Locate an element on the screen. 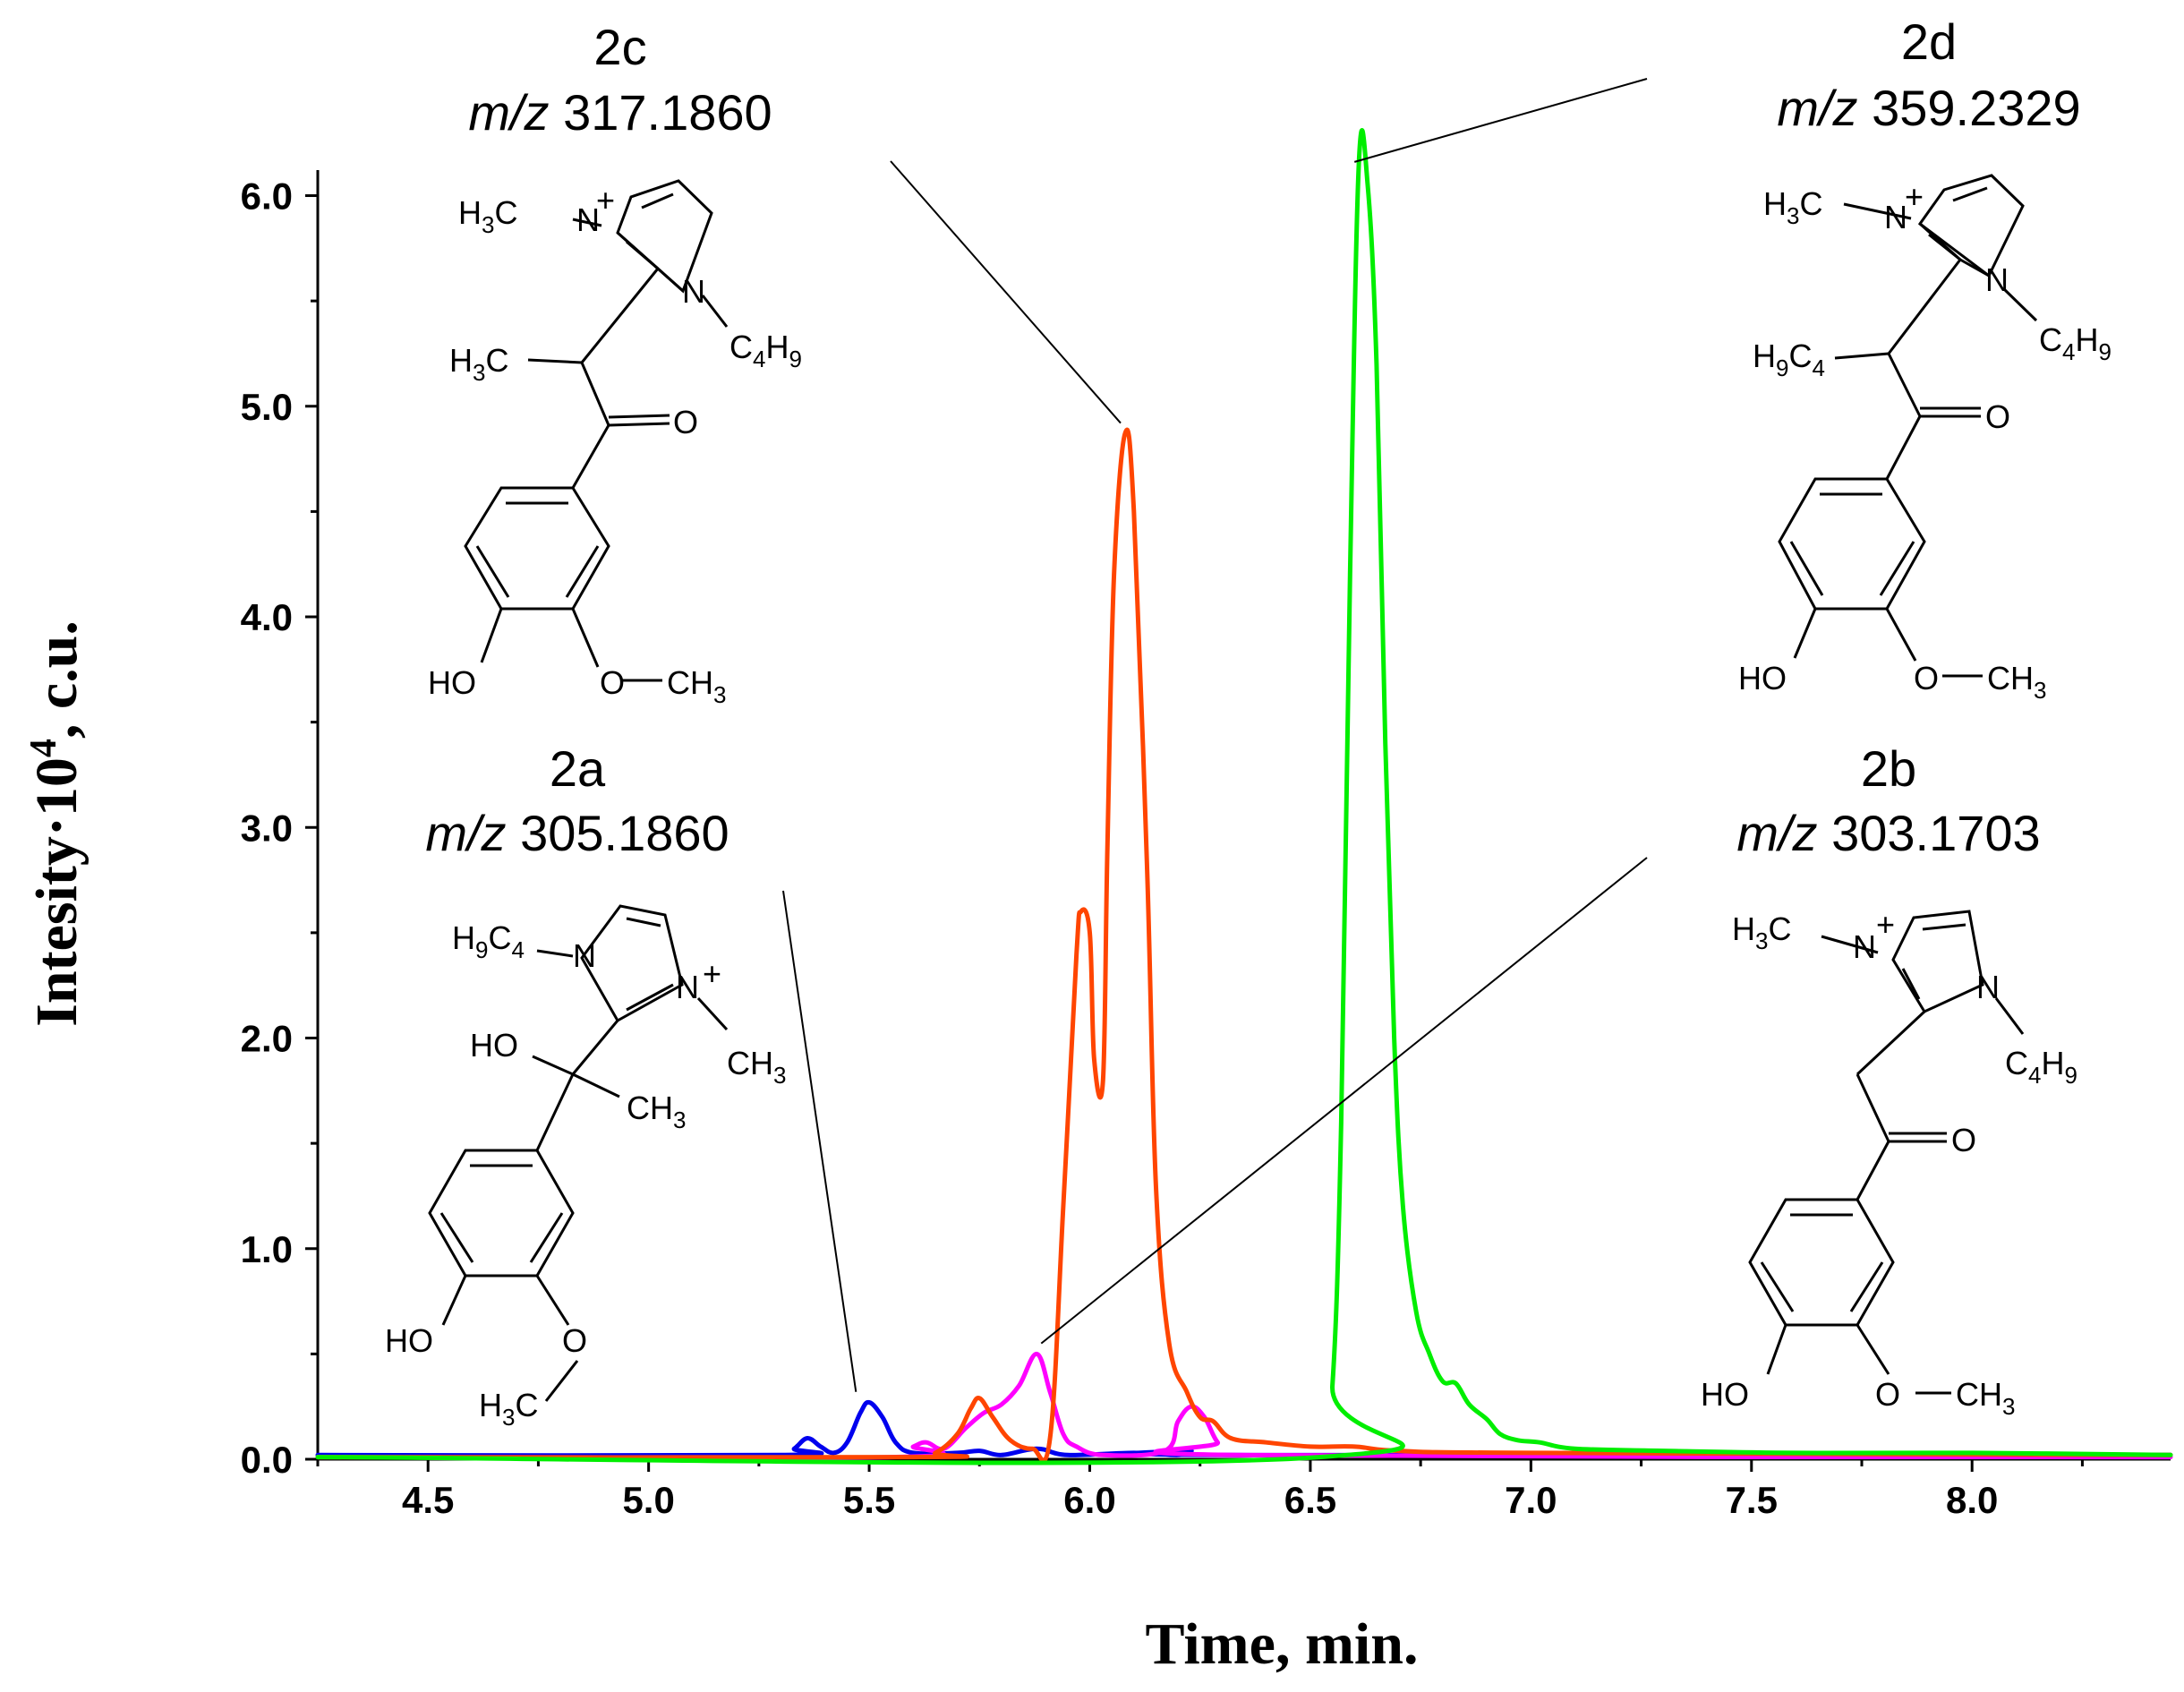  x-axis-title: Time, min. is located at coordinates (1282, 1644).